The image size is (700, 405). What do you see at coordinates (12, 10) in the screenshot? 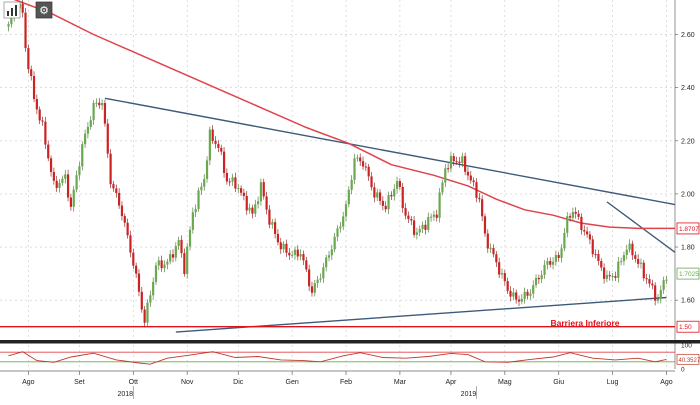
I see `toolbar-chart-button` at bounding box center [12, 10].